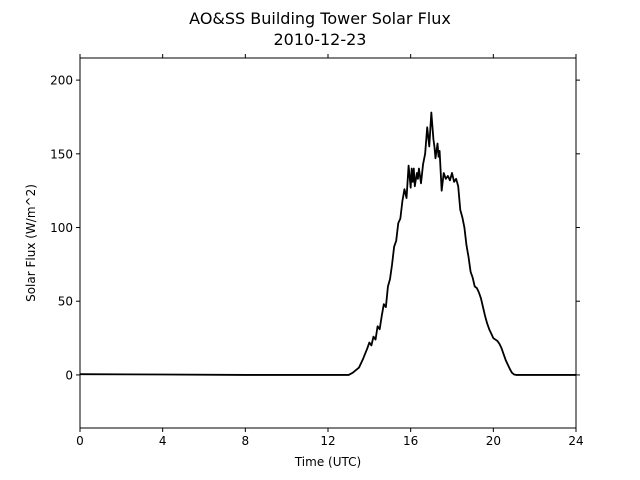 The width and height of the screenshot is (640, 480). Describe the element at coordinates (61, 228) in the screenshot. I see `y-tick-label: 100` at that location.